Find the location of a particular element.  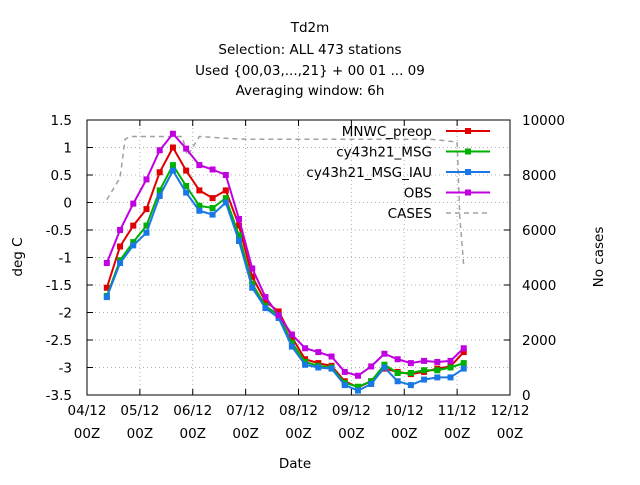

x-tick-label-date: 08/12 is located at coordinates (298, 411).